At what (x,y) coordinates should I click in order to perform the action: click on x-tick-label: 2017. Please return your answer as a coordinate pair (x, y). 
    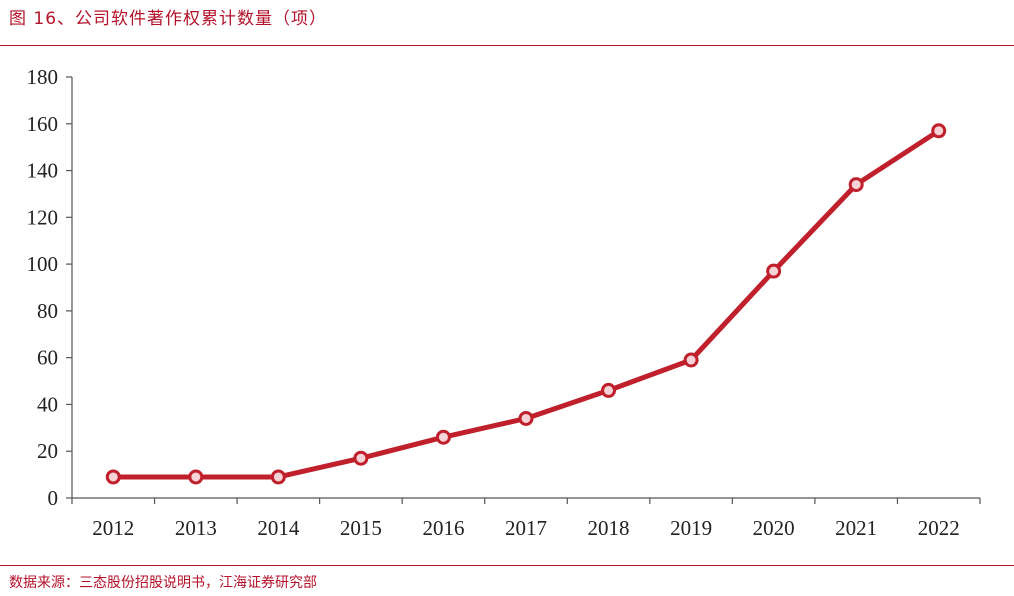
    Looking at the image, I should click on (526, 528).